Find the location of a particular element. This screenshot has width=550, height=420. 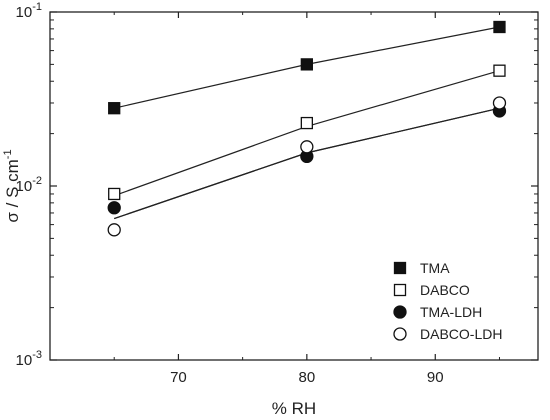

legend-marker-dabco-ldh is located at coordinates (400, 334).